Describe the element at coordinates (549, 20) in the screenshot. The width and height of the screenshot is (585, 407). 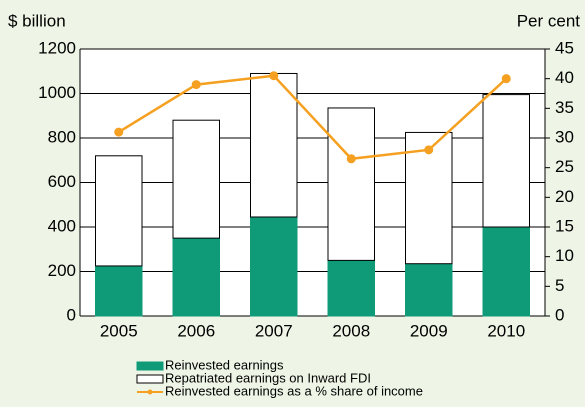
I see `y2-axis-label: Per cent` at that location.